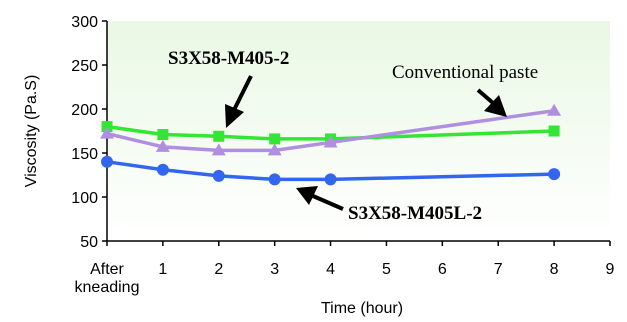 Image resolution: width=627 pixels, height=322 pixels. I want to click on y-tick-label: 200, so click(84, 110).